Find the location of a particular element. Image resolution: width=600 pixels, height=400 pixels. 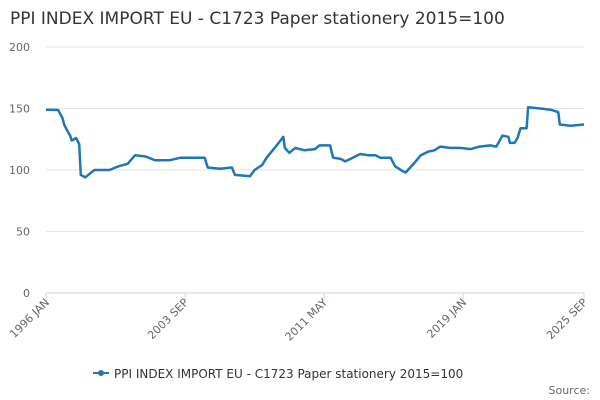

y-tick-label: 150 is located at coordinates (19, 109).